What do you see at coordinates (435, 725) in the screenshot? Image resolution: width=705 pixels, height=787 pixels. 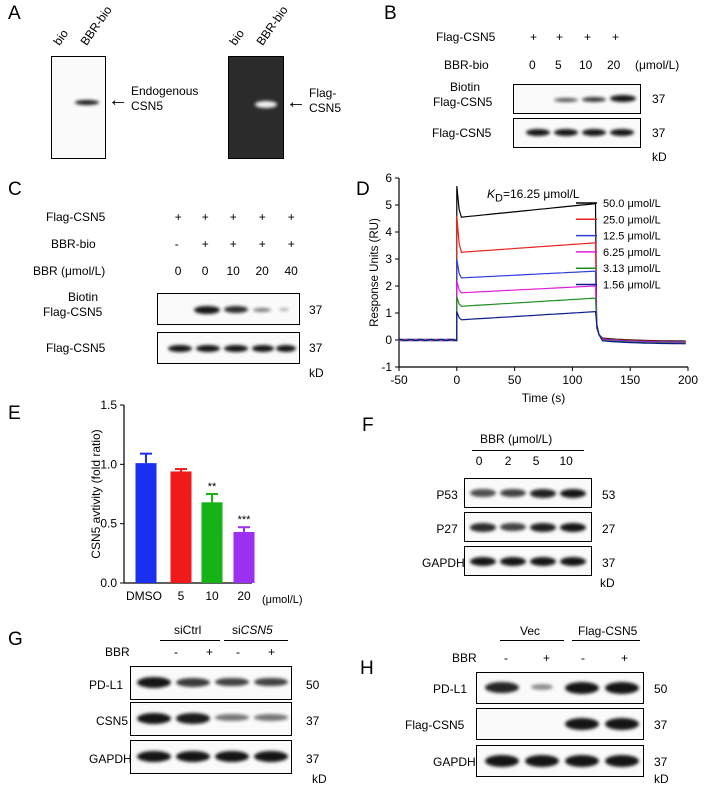 I see `row-label: Flag-CSN5` at bounding box center [435, 725].